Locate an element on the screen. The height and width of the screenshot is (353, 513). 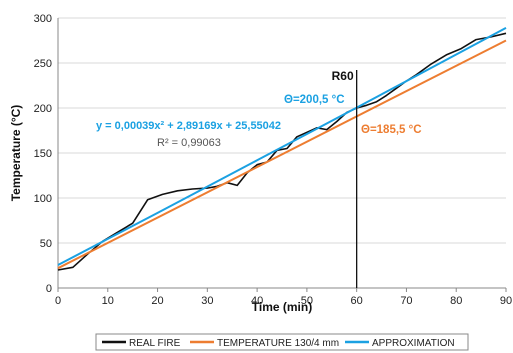
legend-box is located at coordinates (282, 342).